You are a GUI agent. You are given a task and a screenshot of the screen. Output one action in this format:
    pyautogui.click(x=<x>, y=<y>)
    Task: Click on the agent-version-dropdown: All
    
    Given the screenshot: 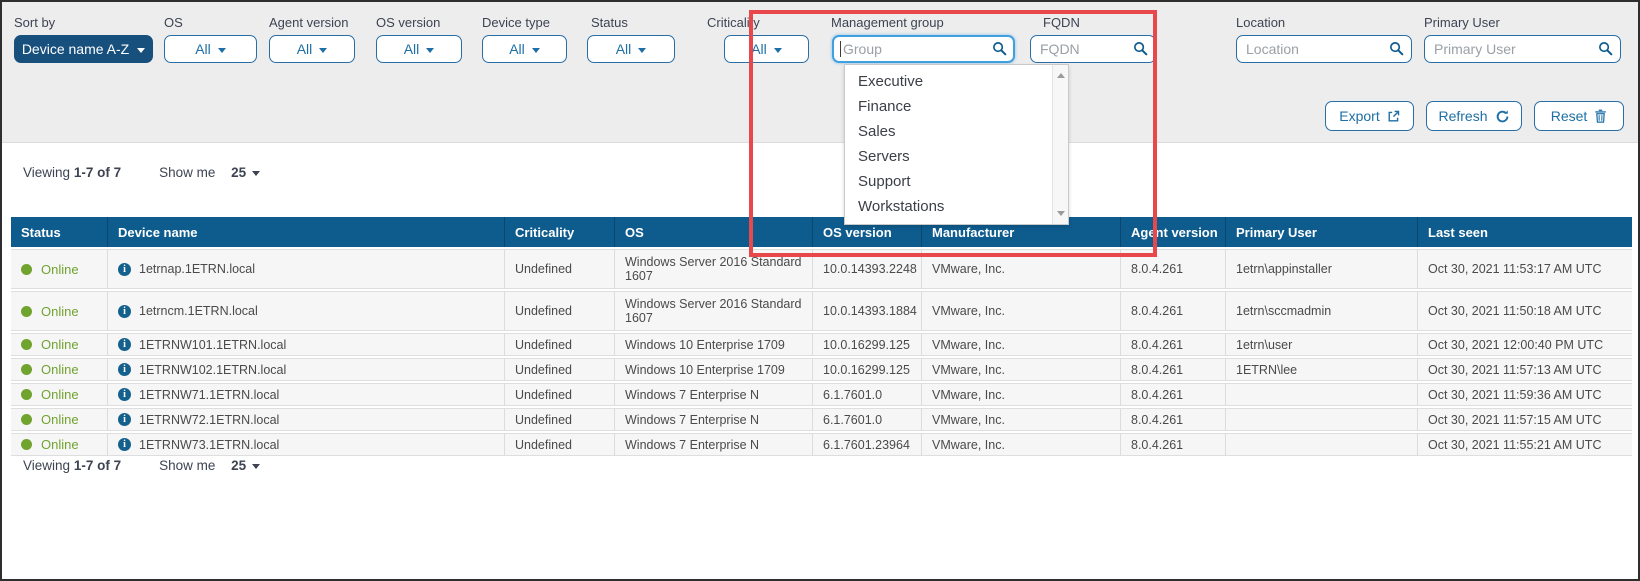 What is the action you would take?
    pyautogui.click(x=312, y=49)
    